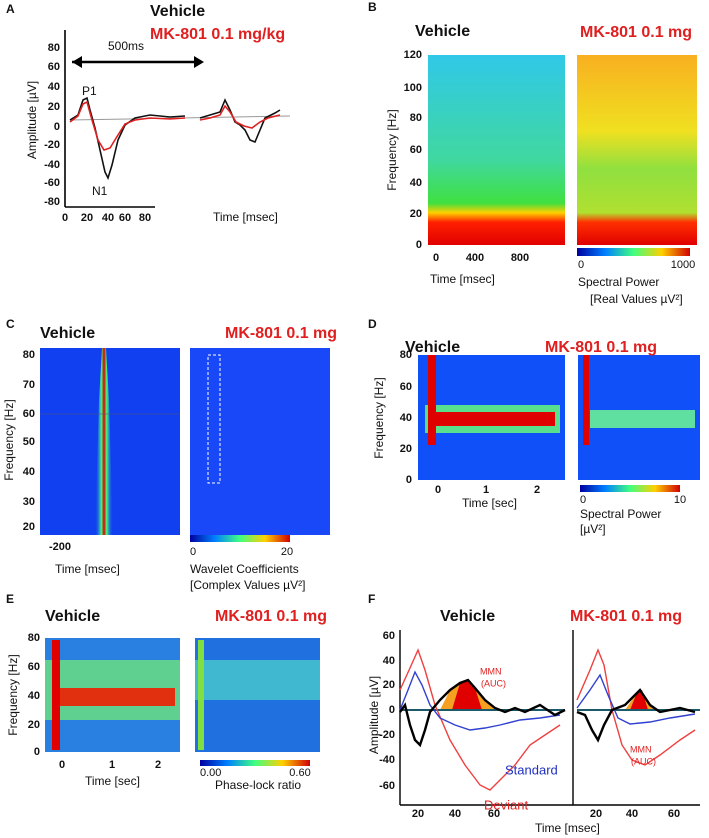 Image resolution: width=709 pixels, height=838 pixels. I want to click on x-axis-label: Time [sec], so click(112, 781).